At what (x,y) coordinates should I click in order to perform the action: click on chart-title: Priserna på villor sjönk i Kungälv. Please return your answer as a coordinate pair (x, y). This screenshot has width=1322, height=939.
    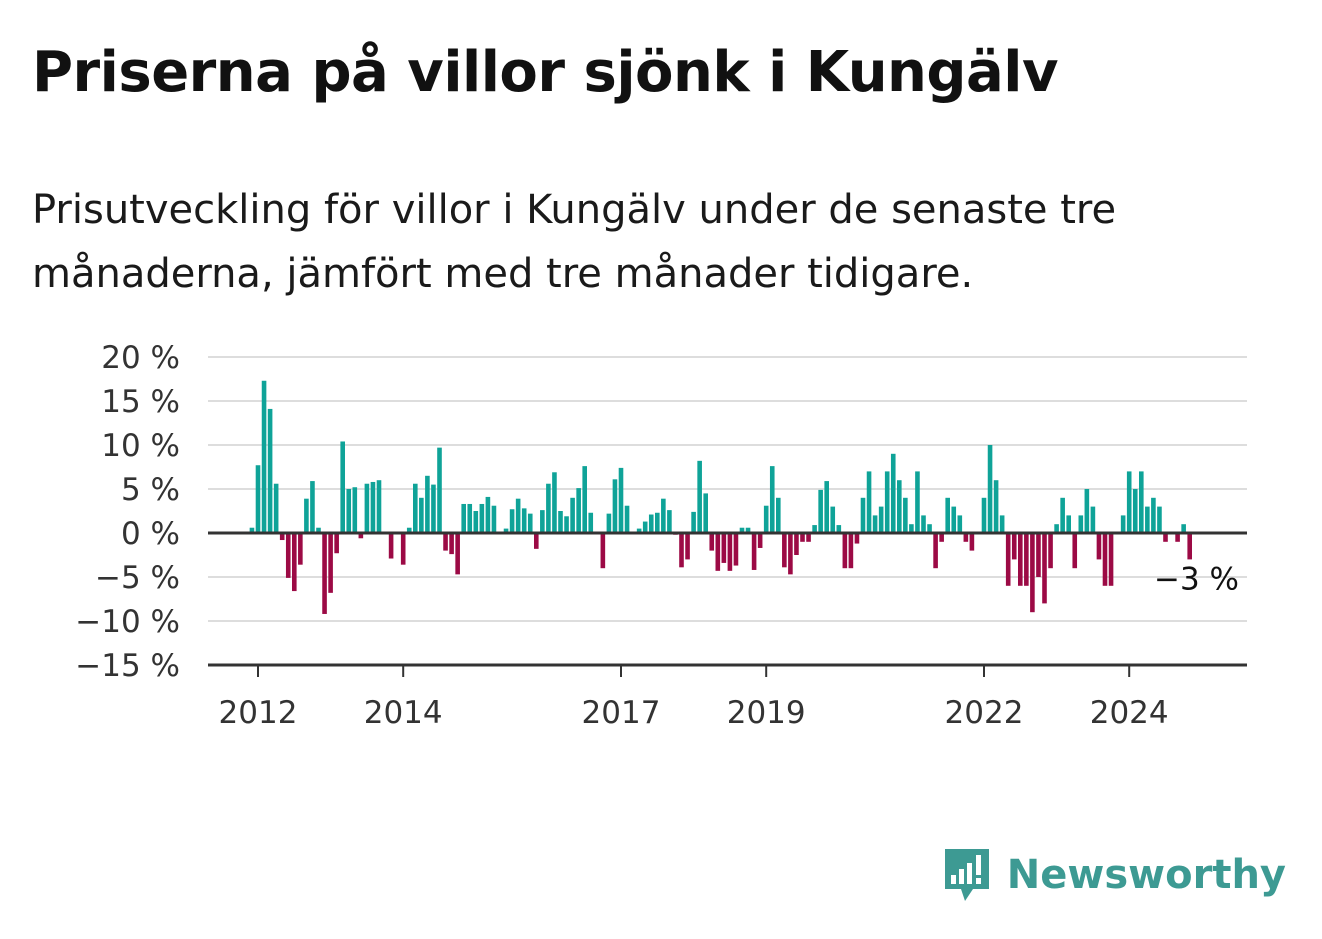
    Looking at the image, I should click on (545, 72).